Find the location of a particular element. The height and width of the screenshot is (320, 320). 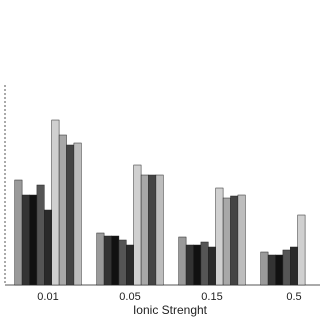

x-tick-label: 0.01 is located at coordinates (47, 297).